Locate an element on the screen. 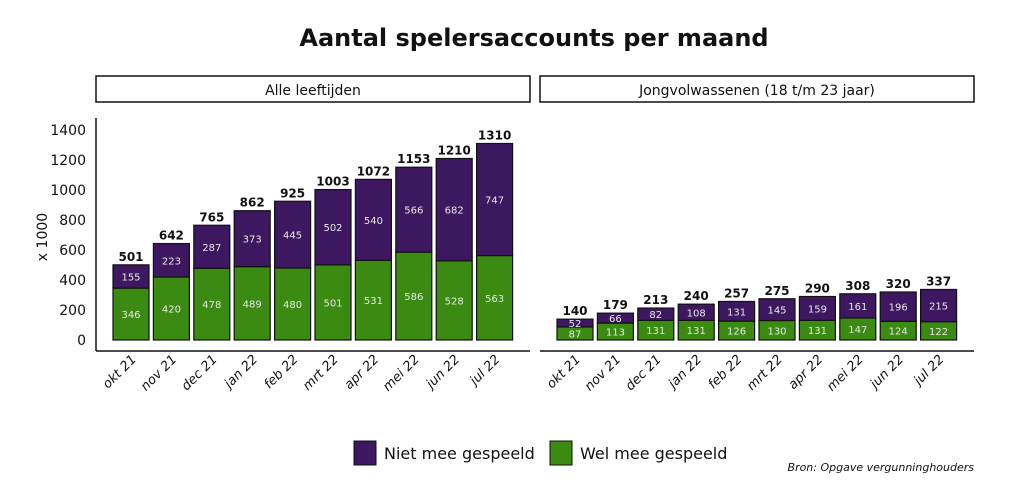 The height and width of the screenshot is (493, 1022). data-label-wel: 586 is located at coordinates (413, 297).